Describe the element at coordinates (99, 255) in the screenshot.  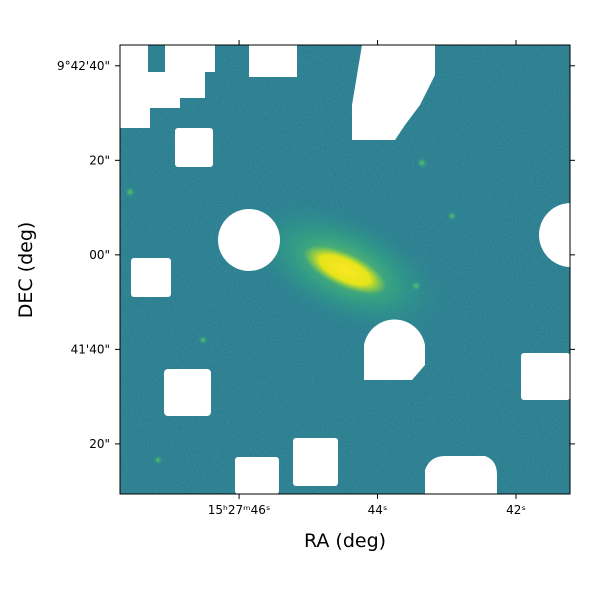
I see `y-tick-label: 00"` at that location.